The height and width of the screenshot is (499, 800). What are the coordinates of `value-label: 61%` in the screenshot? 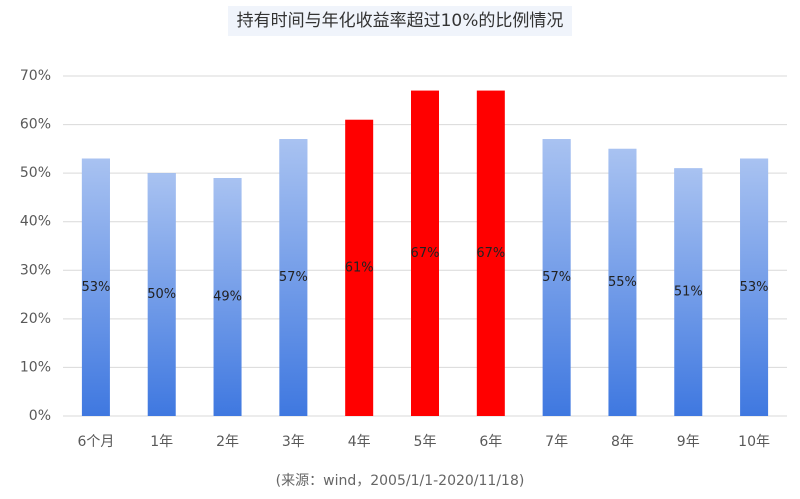 It's located at (359, 267).